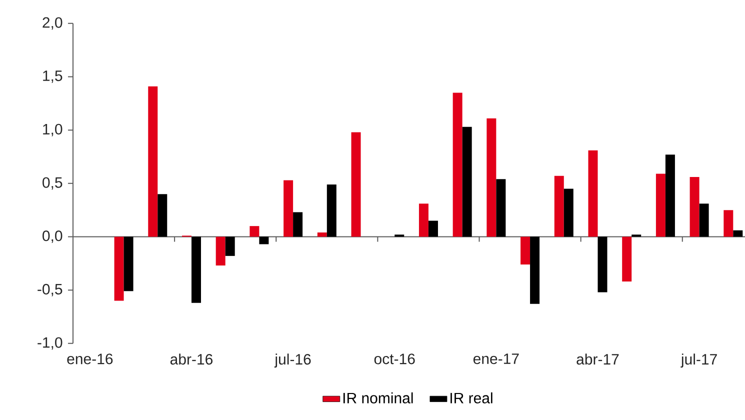 Image resolution: width=745 pixels, height=420 pixels. What do you see at coordinates (471, 398) in the screenshot?
I see `legend-label: IR real` at bounding box center [471, 398].